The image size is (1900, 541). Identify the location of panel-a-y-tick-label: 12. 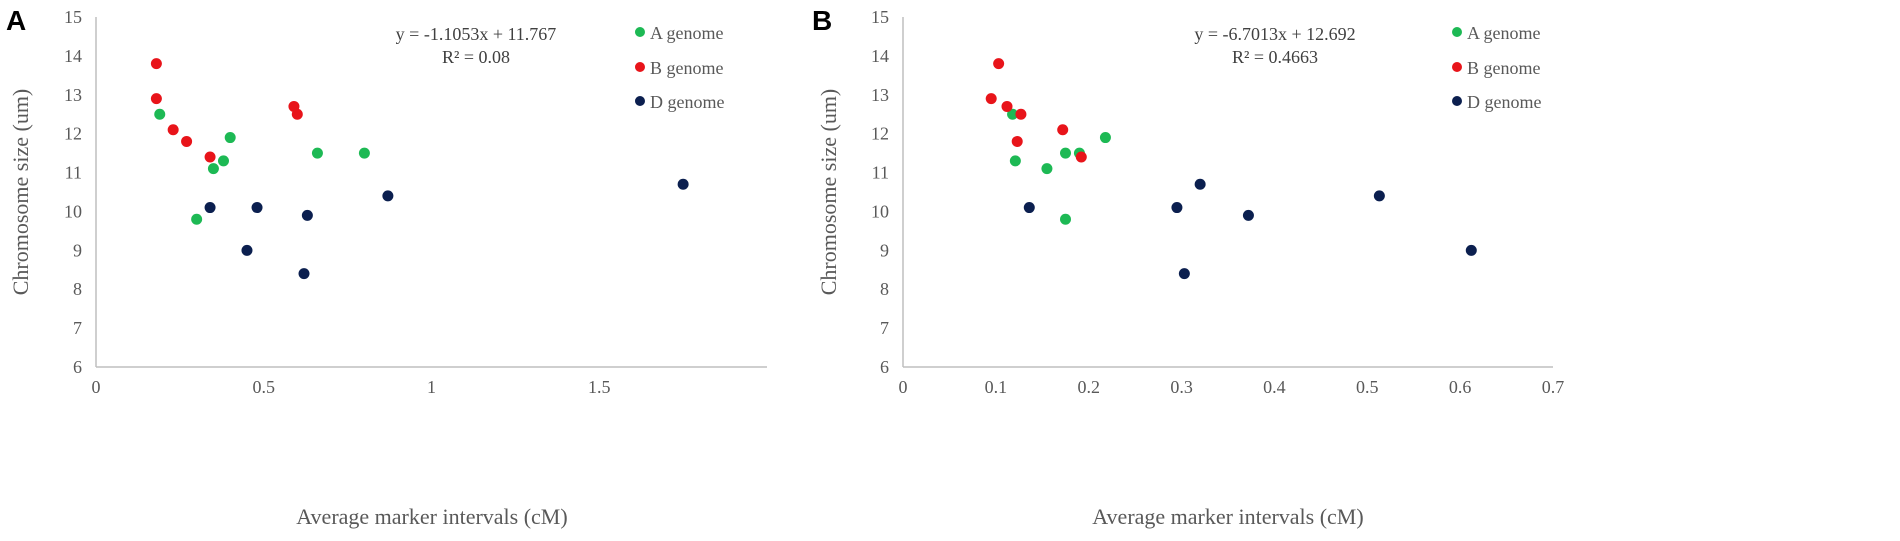
(73, 134).